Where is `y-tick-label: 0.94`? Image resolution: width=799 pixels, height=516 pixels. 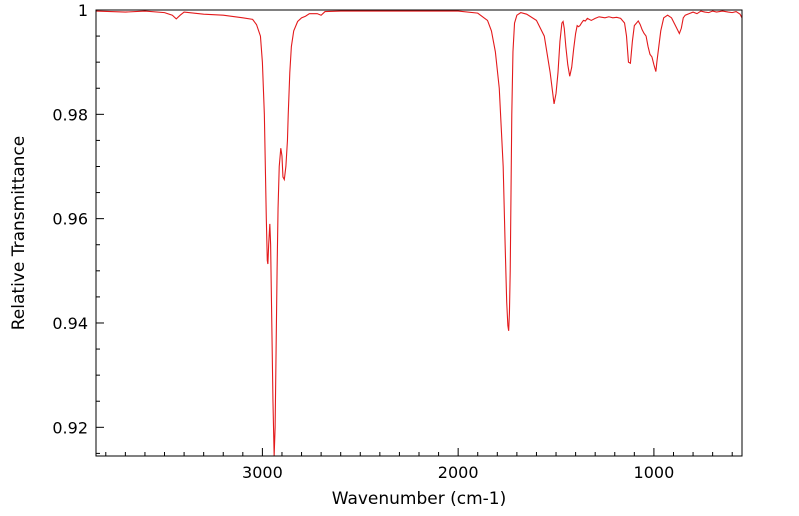
y-tick-label: 0.94 is located at coordinates (70, 323).